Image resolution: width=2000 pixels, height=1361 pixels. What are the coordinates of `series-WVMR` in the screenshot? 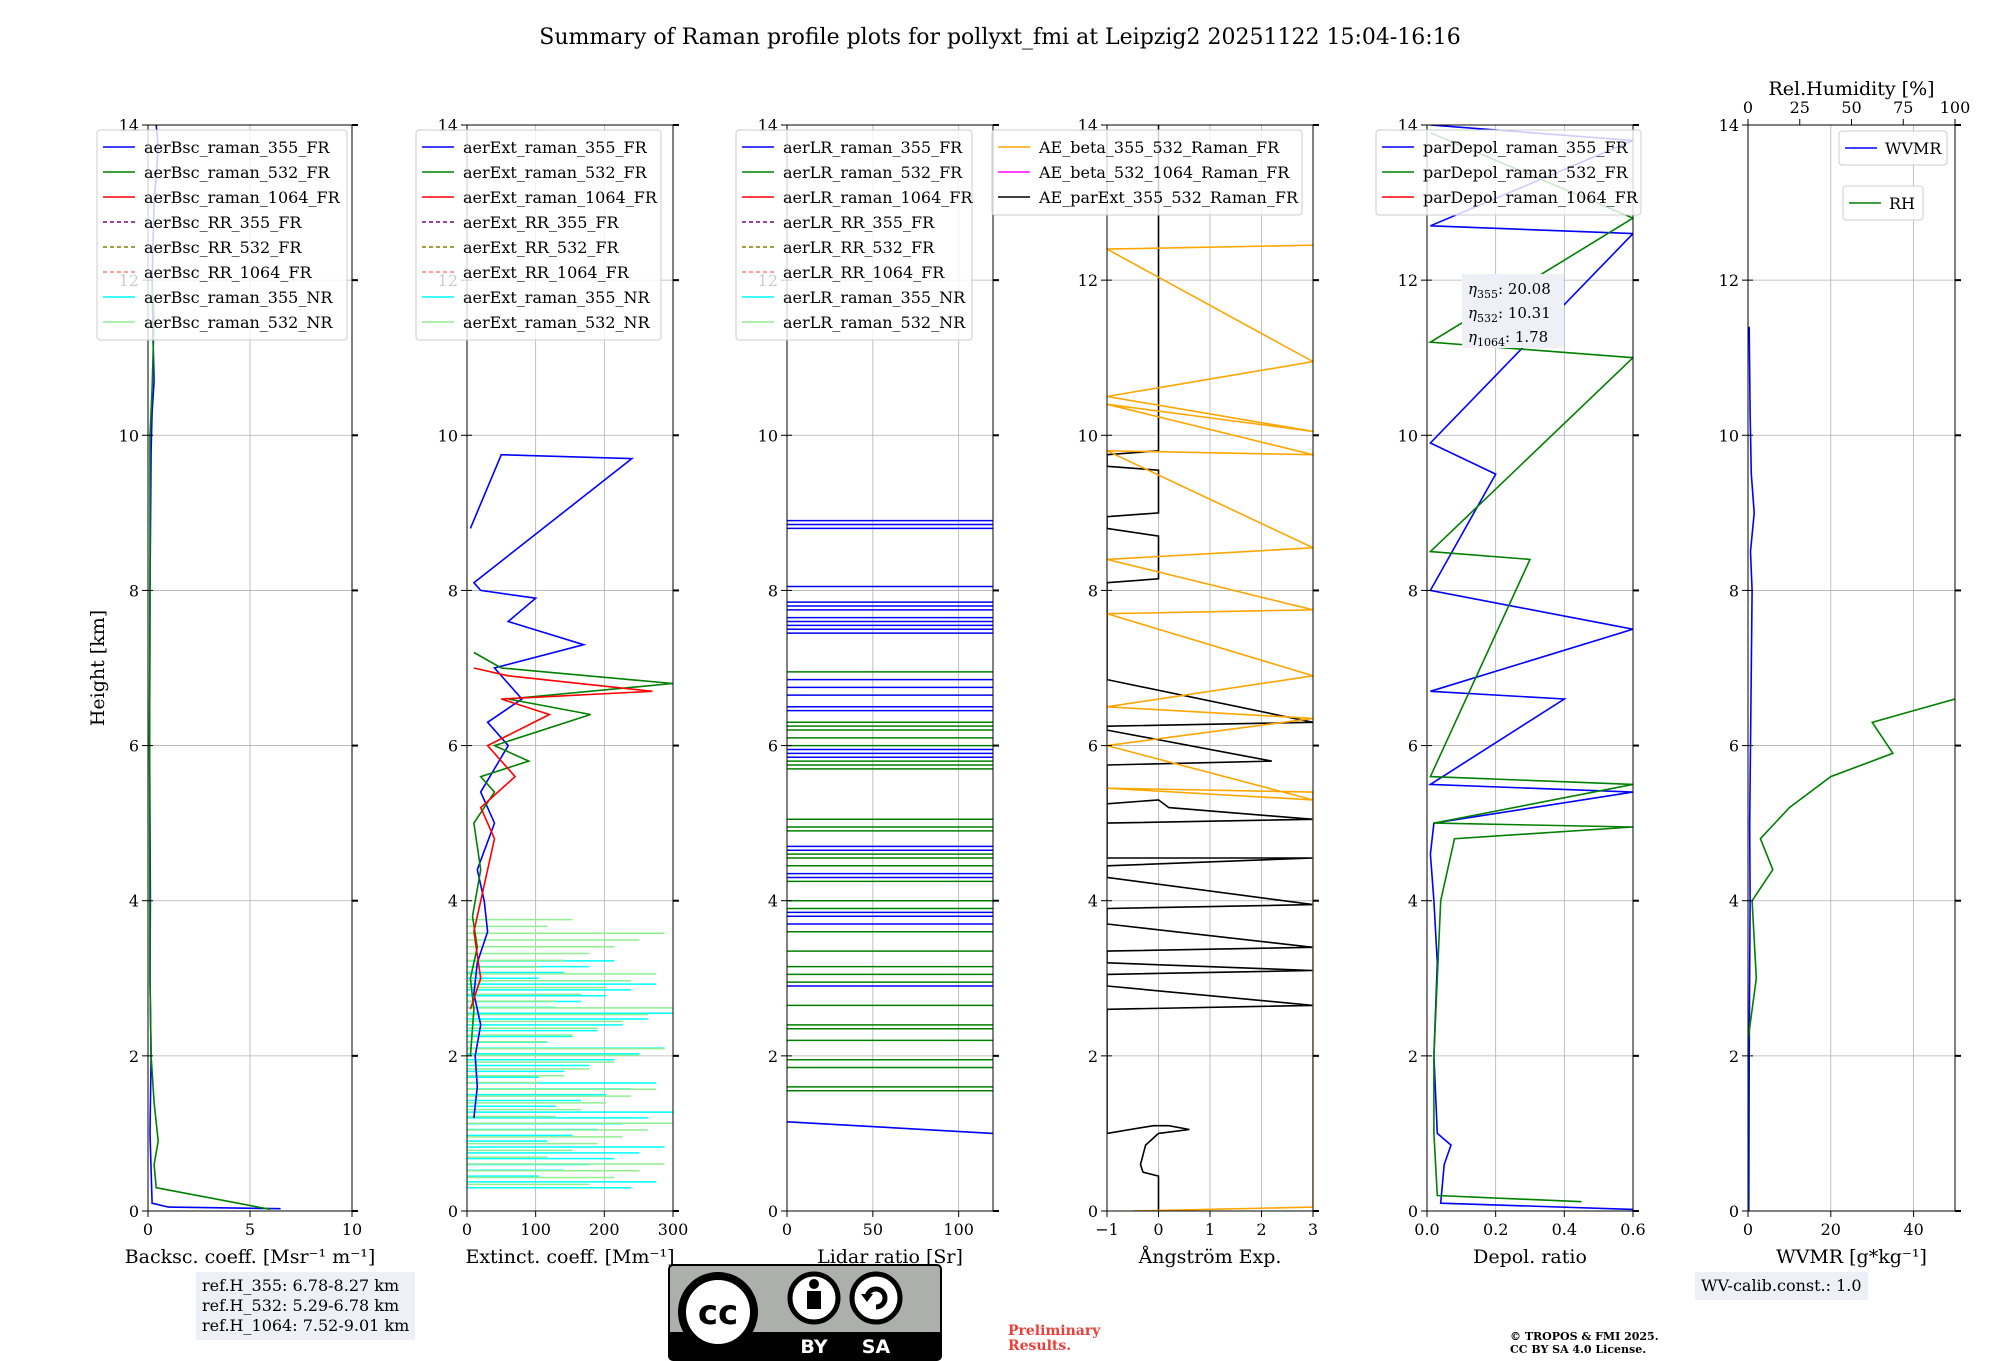 It's located at (1752, 768).